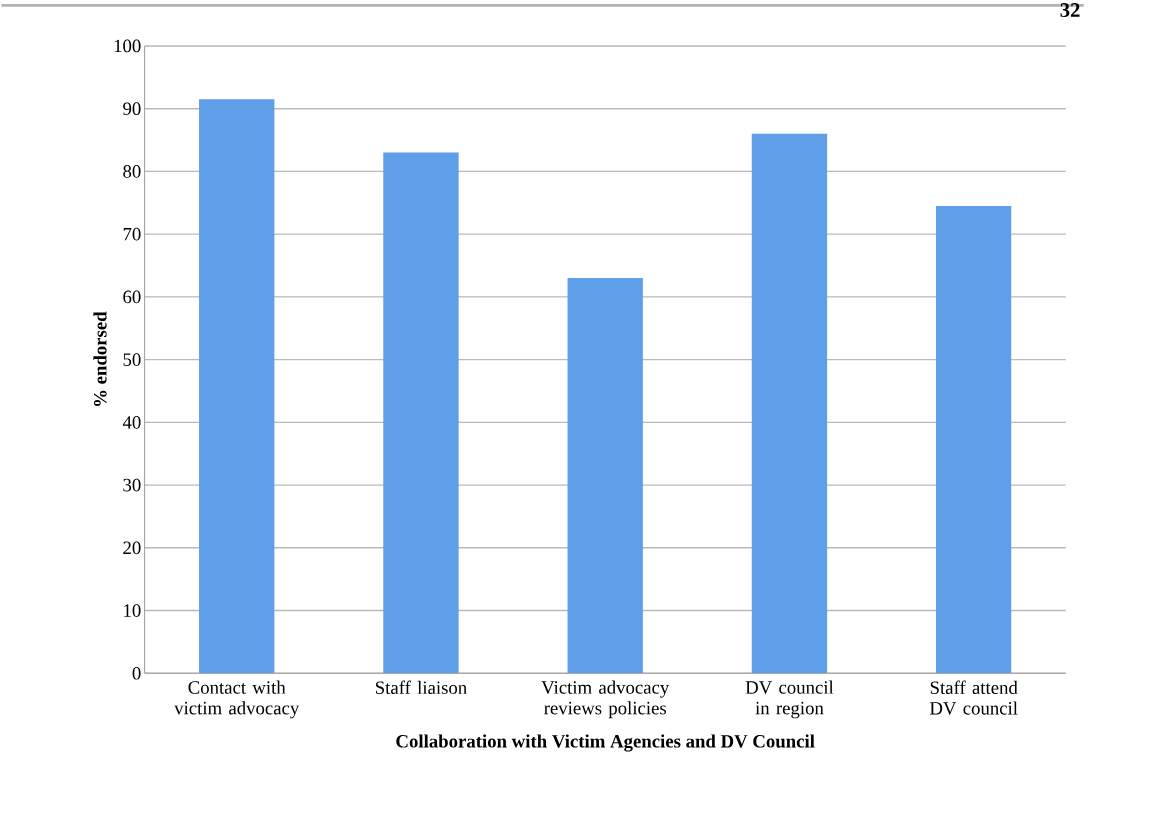 This screenshot has width=1149, height=816. I want to click on text: 32, so click(1070, 10).